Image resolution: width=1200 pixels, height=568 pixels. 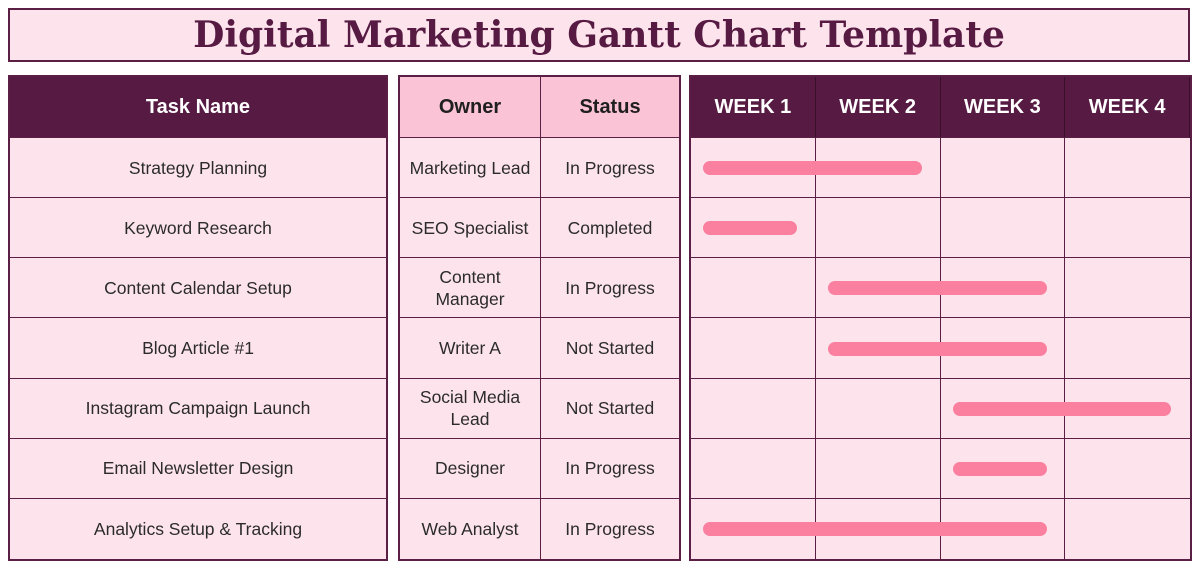 I want to click on task-name-cell: Keyword Research, so click(x=198, y=228).